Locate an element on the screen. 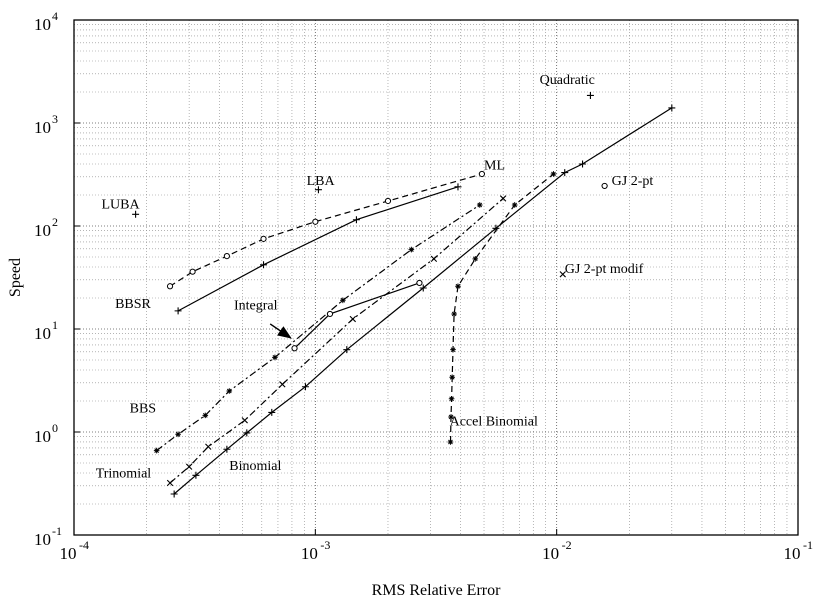  label-binomial: Binomial is located at coordinates (255, 466).